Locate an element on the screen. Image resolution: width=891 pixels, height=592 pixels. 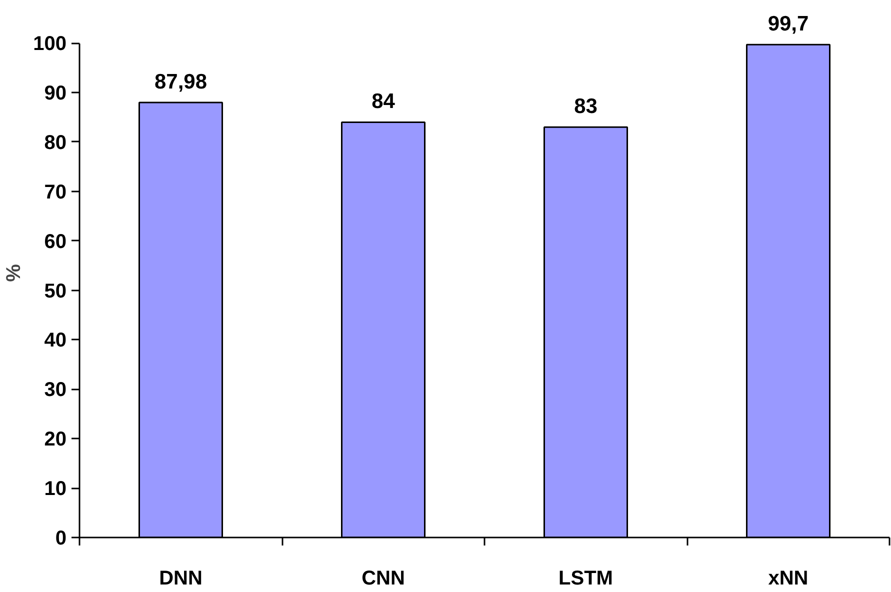
y-tick-label: 60 is located at coordinates (55, 241).